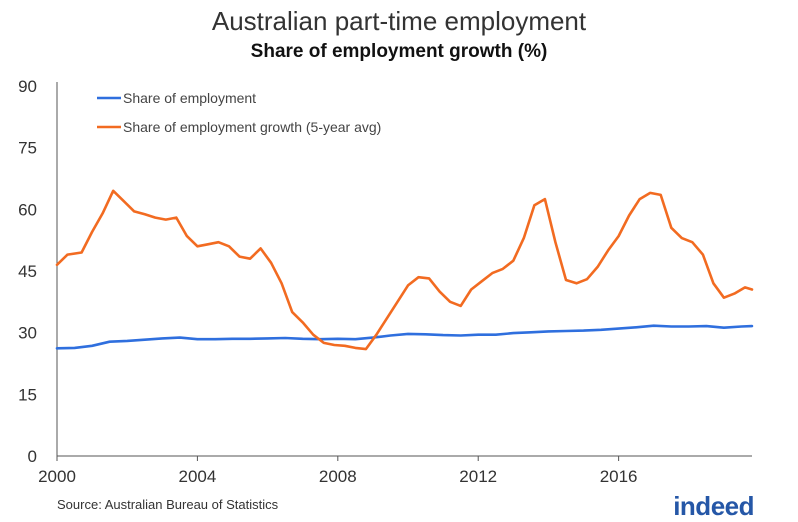  I want to click on source-note: Source: Australian Bureau of Statistics, so click(168, 504).